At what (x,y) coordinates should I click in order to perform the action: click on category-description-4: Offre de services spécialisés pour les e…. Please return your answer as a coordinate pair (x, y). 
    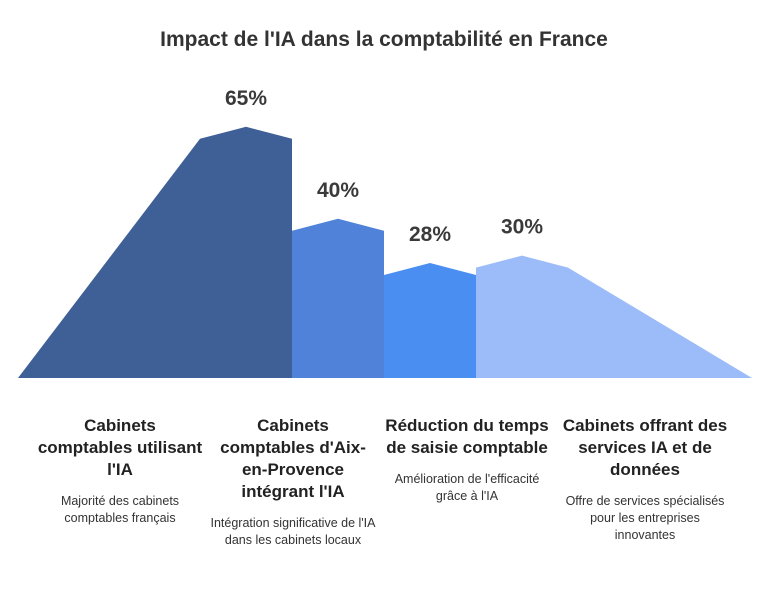
    Looking at the image, I should click on (645, 518).